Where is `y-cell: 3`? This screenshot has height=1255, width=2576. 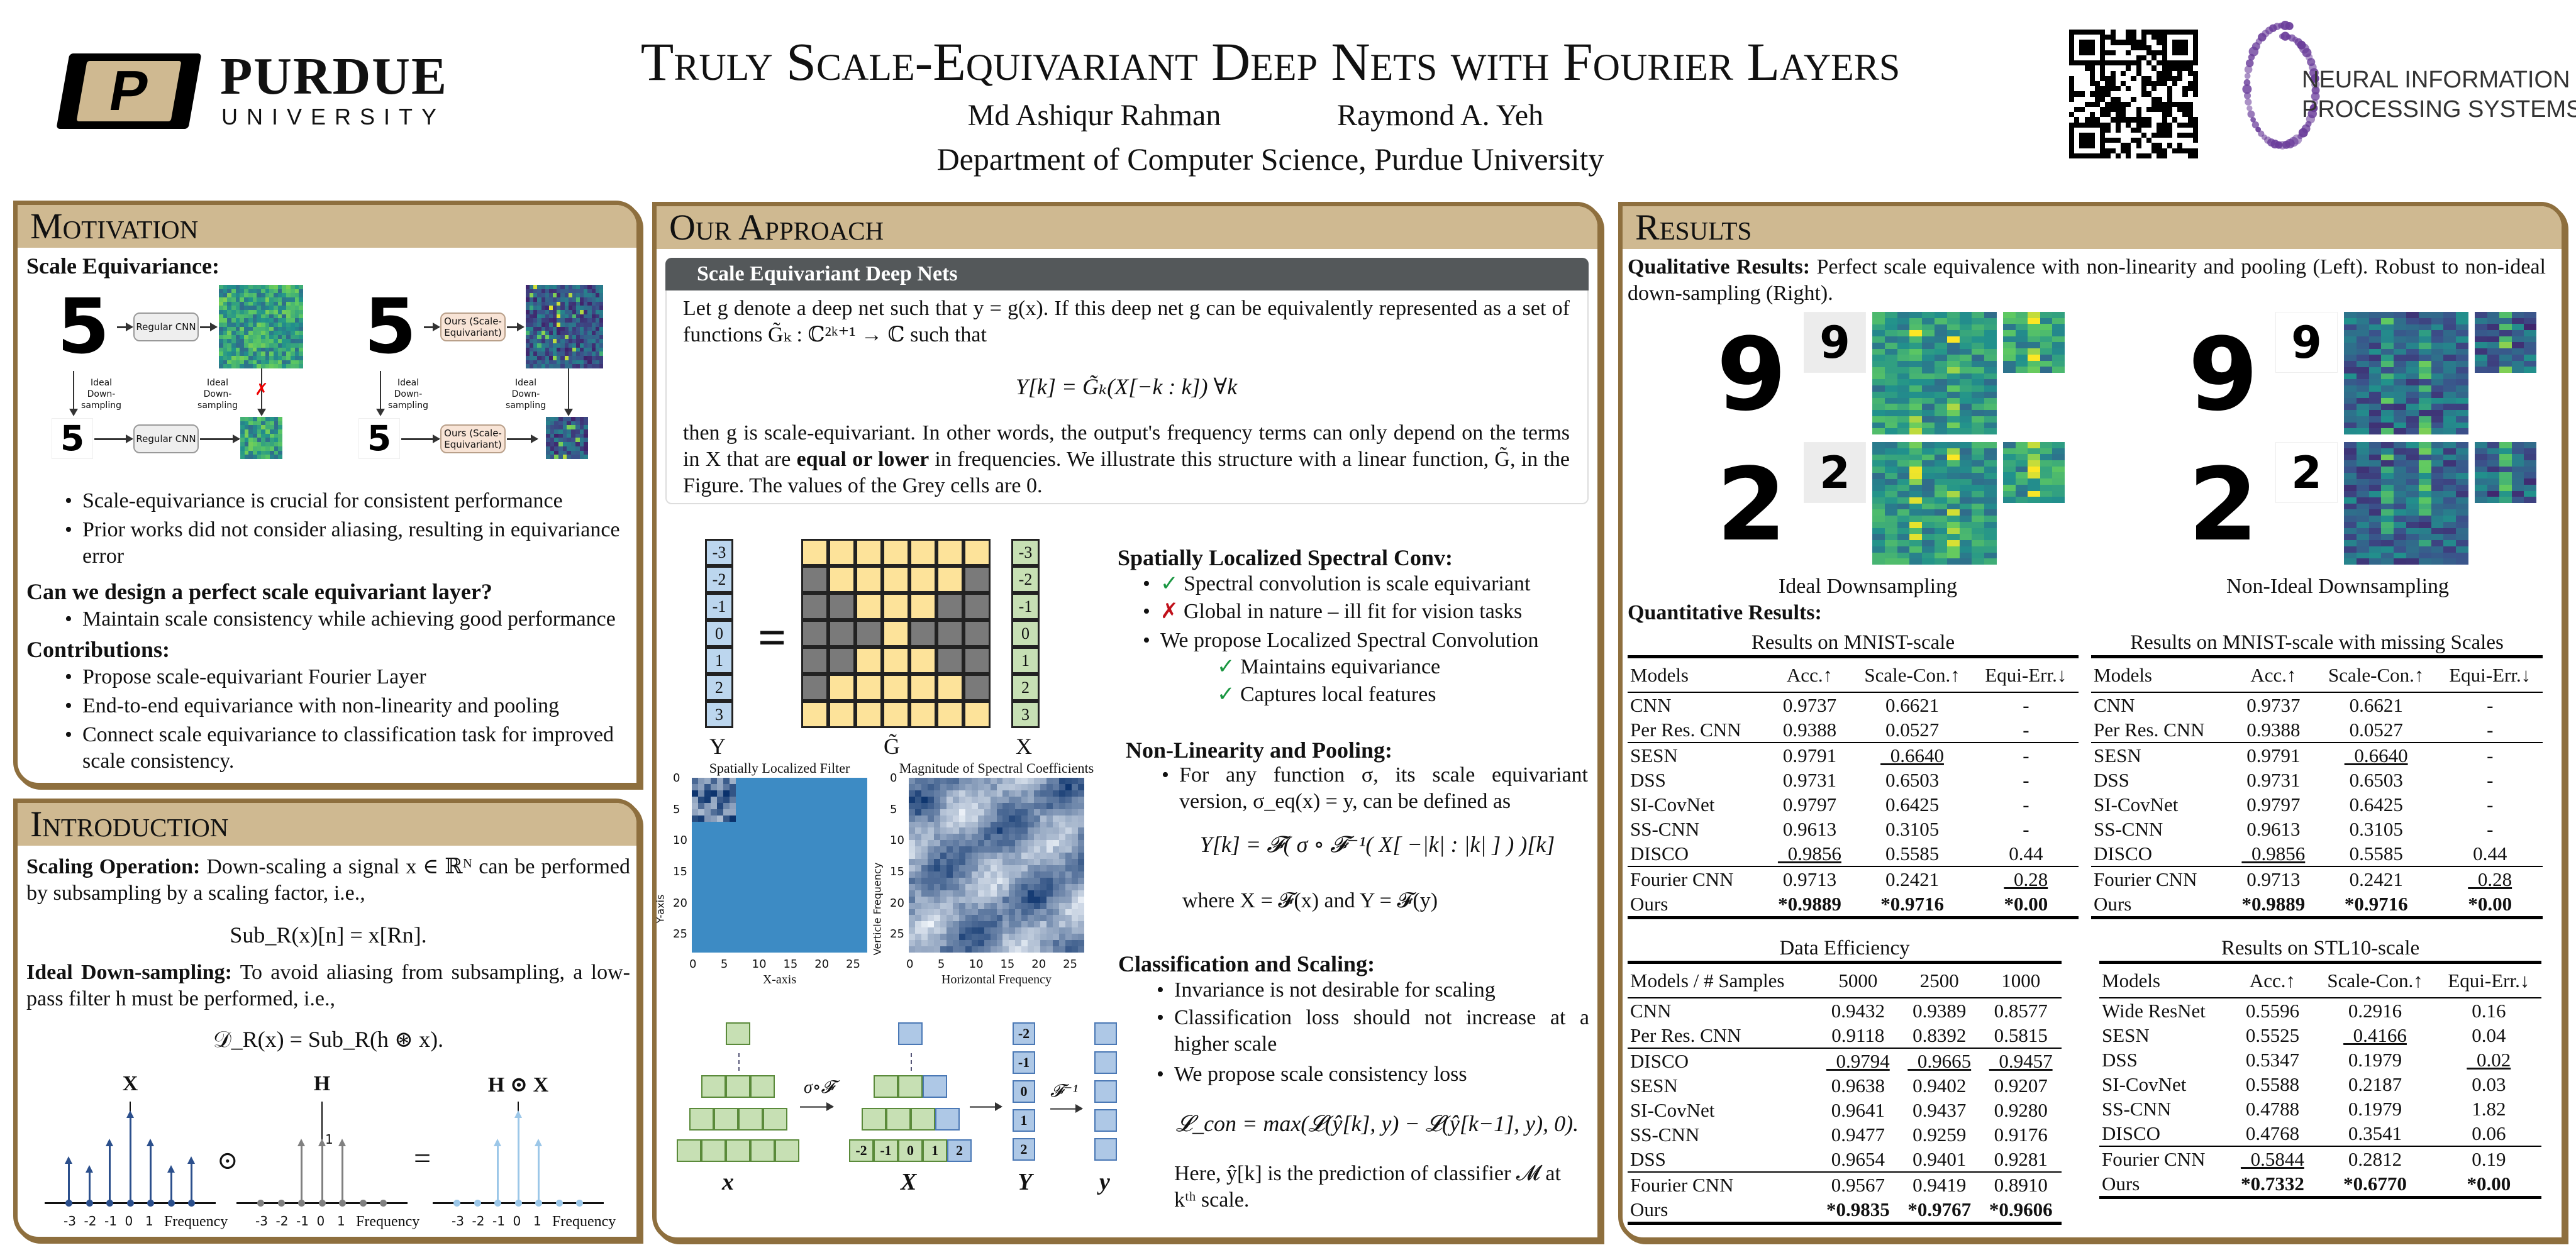
y-cell: 3 is located at coordinates (719, 714).